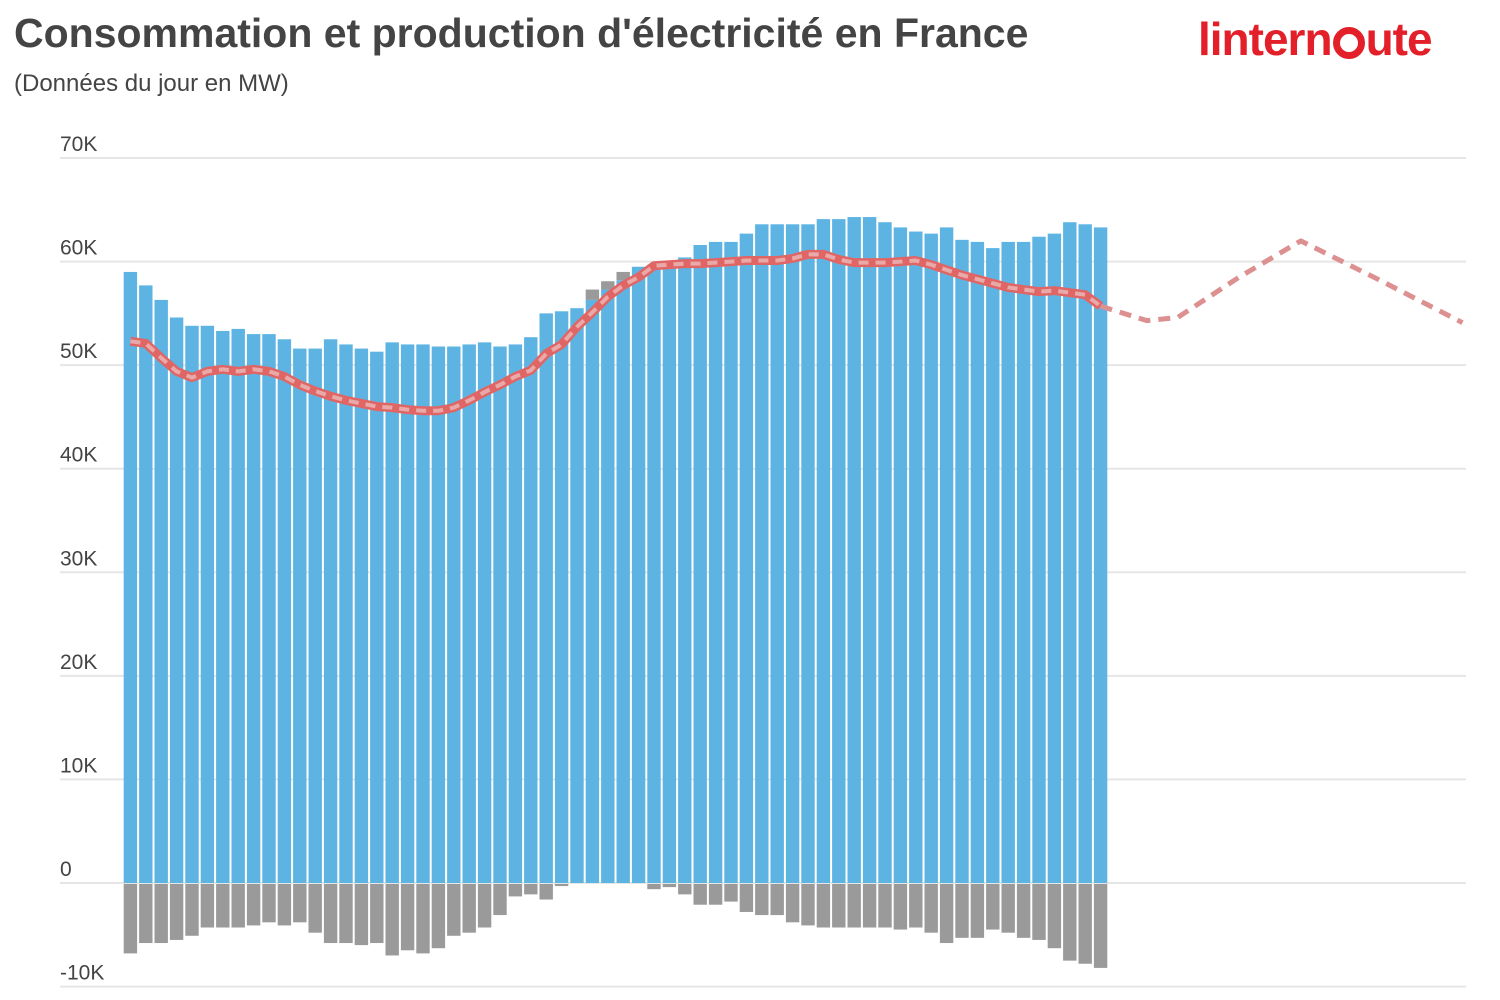 Image resolution: width=1500 pixels, height=1000 pixels. What do you see at coordinates (78, 558) in the screenshot?
I see `y-tick-label: 30K` at bounding box center [78, 558].